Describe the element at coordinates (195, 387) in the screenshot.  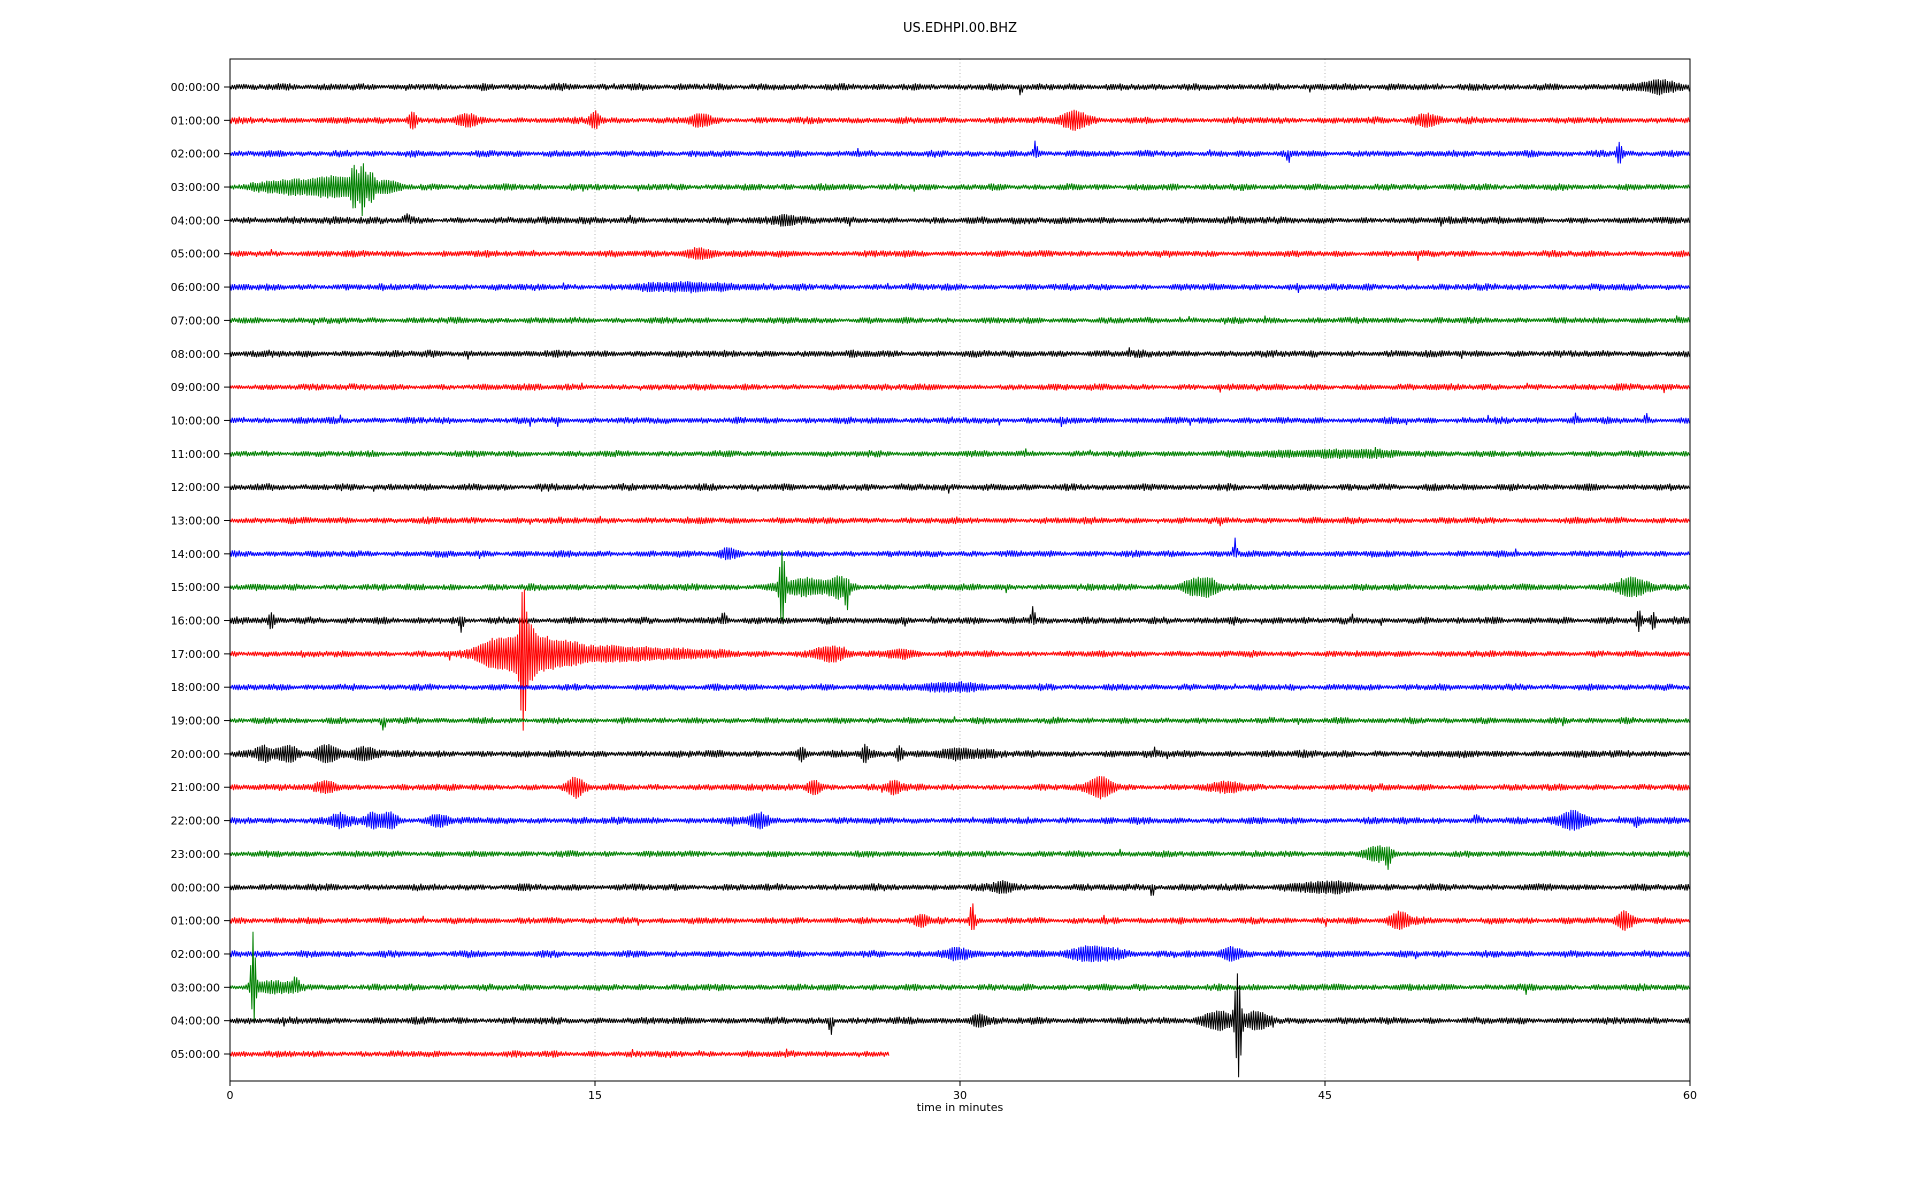
I see `row-label: 09:00:00` at that location.